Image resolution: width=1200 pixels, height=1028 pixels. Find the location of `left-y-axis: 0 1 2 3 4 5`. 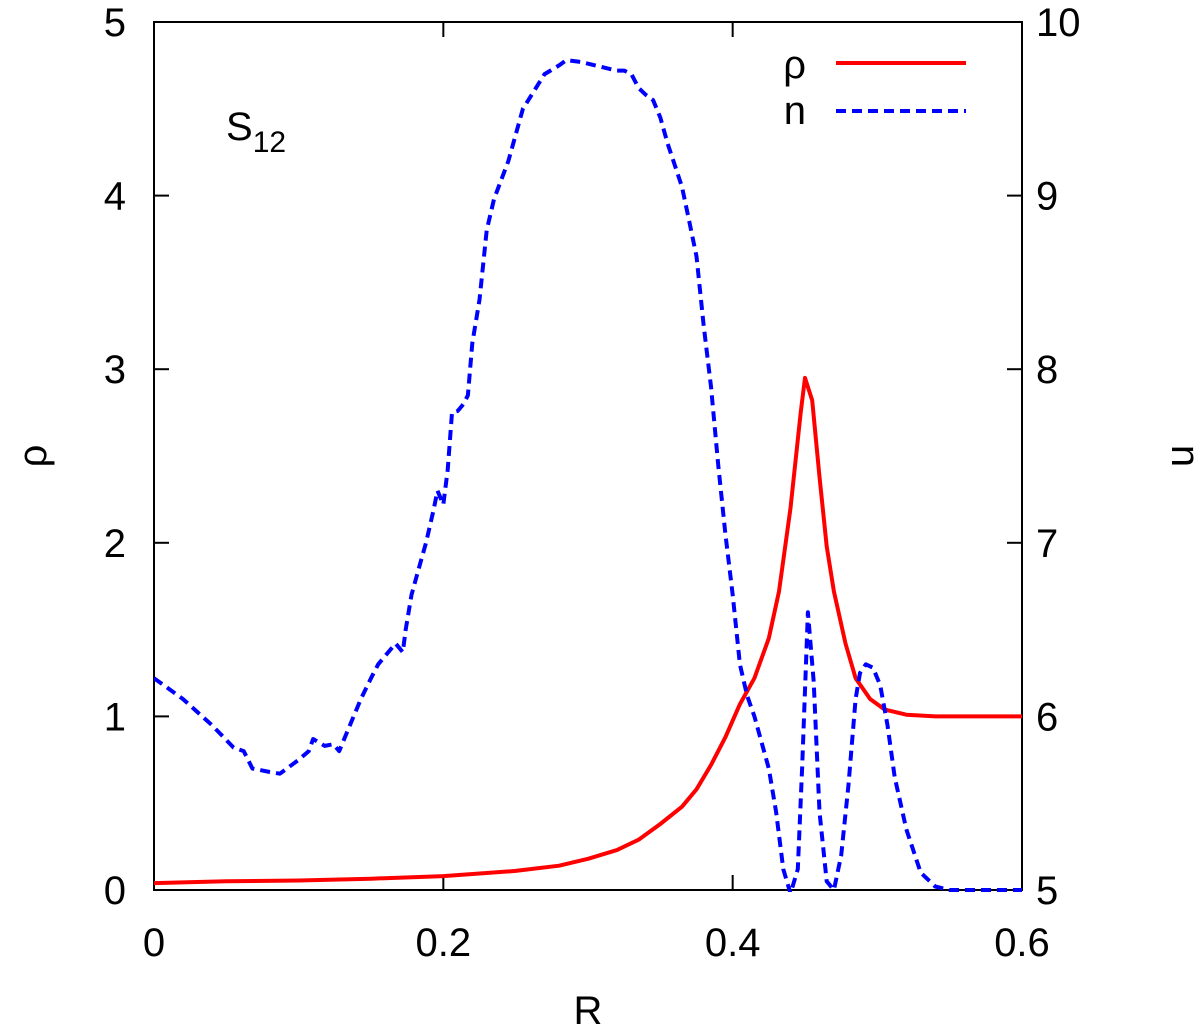

left-y-axis: 0 1 2 3 4 5 is located at coordinates (136, 457).